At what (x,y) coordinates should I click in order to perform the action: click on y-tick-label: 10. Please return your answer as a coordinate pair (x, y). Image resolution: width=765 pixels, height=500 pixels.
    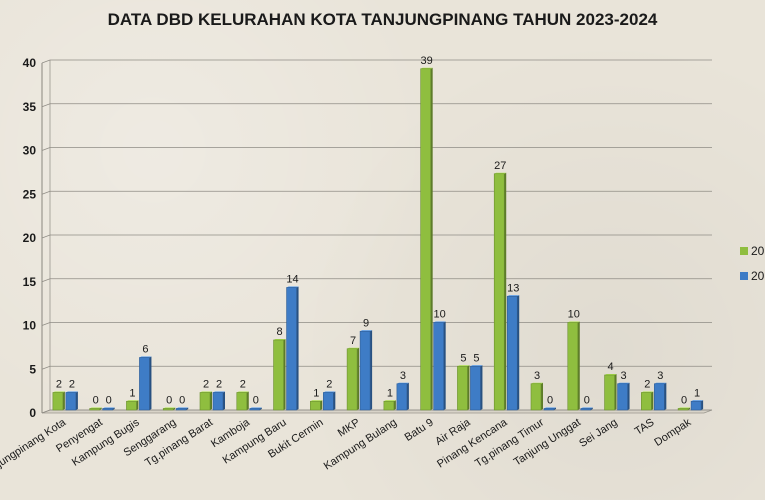
    Looking at the image, I should click on (30, 326).